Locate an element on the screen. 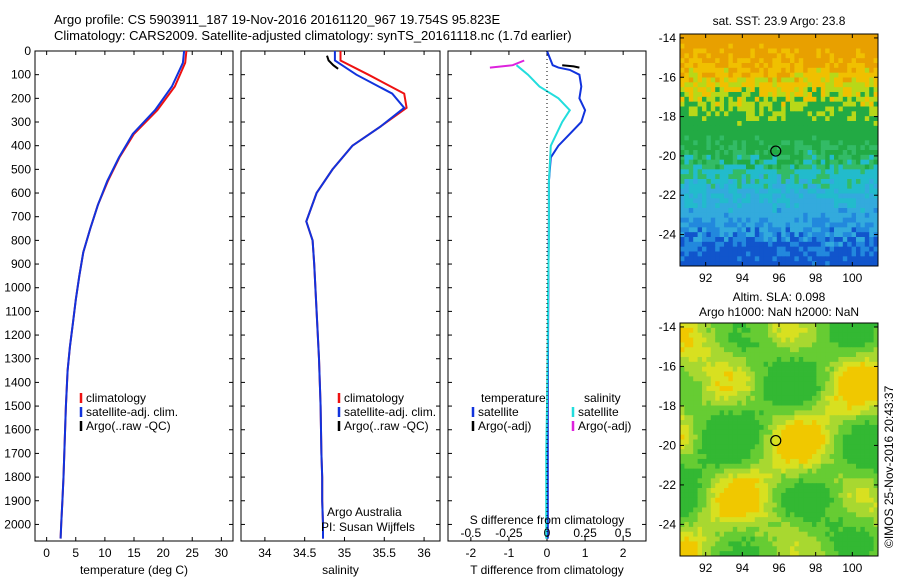  sla-map: 92 94 96 98 100-14-16-18-20-22-24 is located at coordinates (769, 447).